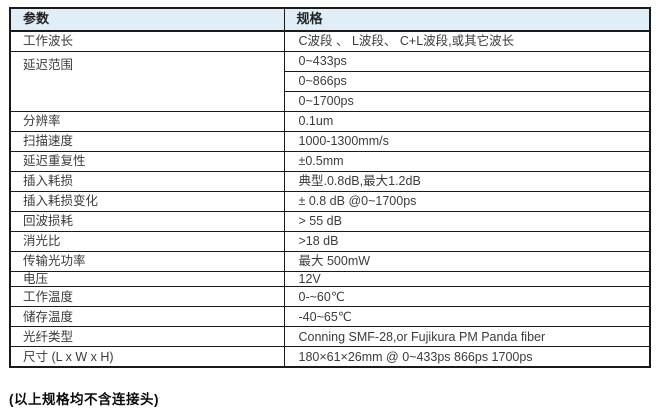  I want to click on table-row: 储存温度 -40~65℃, so click(330, 317).